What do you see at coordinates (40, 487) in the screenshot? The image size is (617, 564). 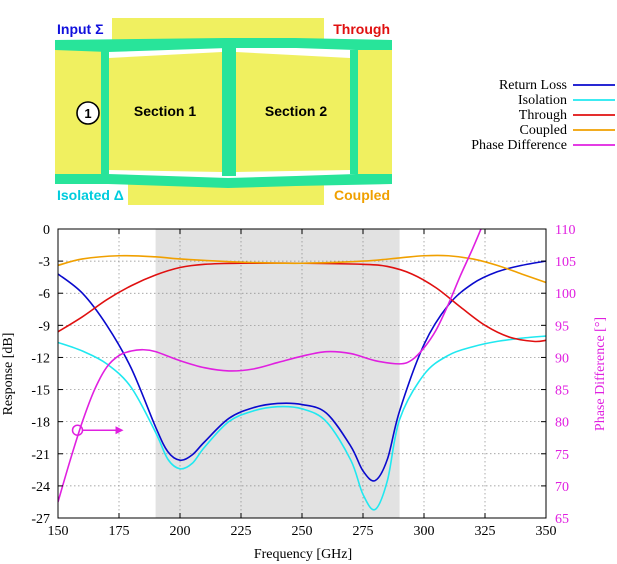 I see `y-tick-label: -24` at bounding box center [40, 487].